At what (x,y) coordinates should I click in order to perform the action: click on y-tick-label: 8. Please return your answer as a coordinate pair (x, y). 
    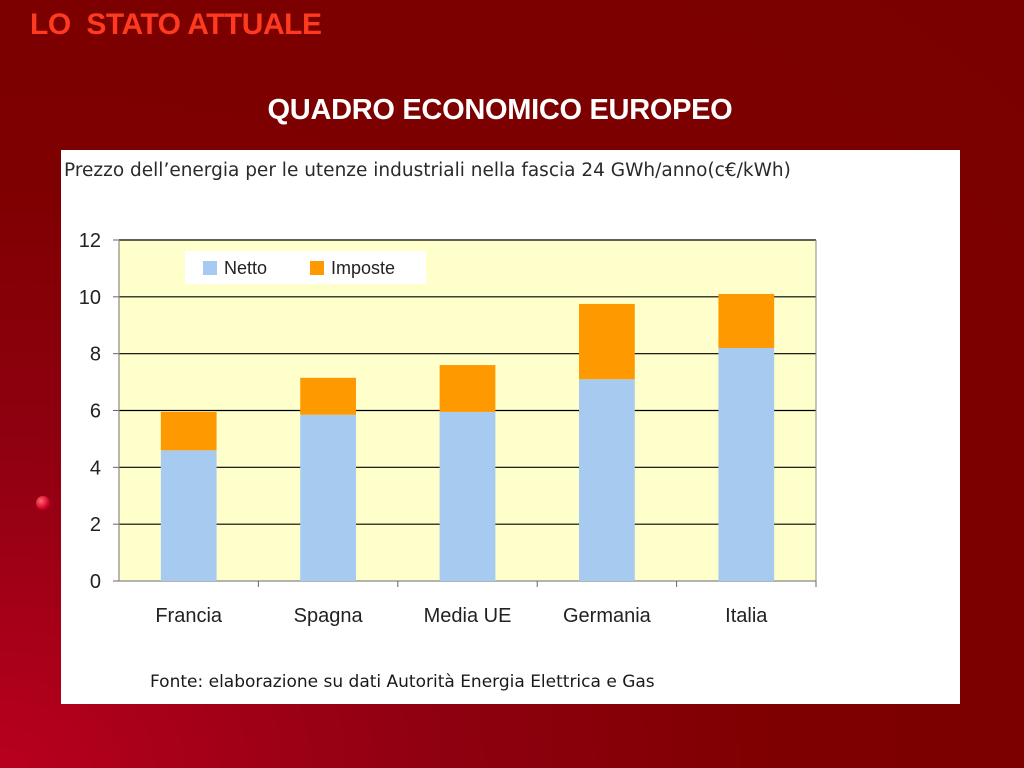
    Looking at the image, I should click on (95, 355).